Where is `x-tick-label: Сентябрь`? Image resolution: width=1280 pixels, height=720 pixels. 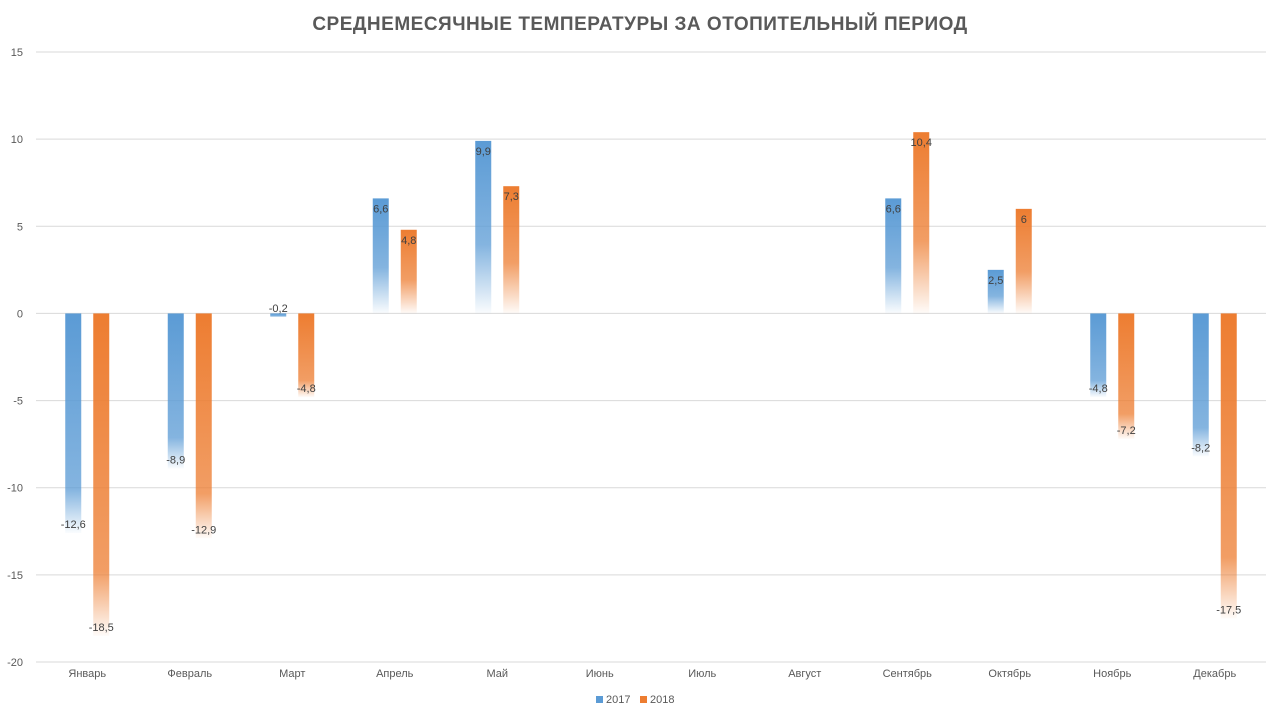
x-tick-label: Сентябрь is located at coordinates (908, 674).